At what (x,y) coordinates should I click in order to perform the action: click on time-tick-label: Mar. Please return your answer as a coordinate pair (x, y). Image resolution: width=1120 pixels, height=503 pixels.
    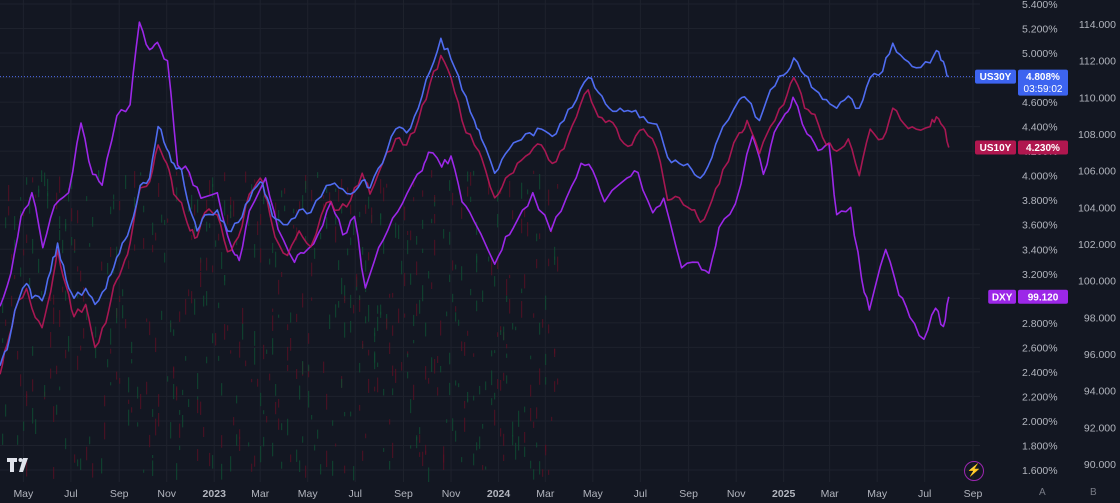
    Looking at the image, I should click on (260, 494).